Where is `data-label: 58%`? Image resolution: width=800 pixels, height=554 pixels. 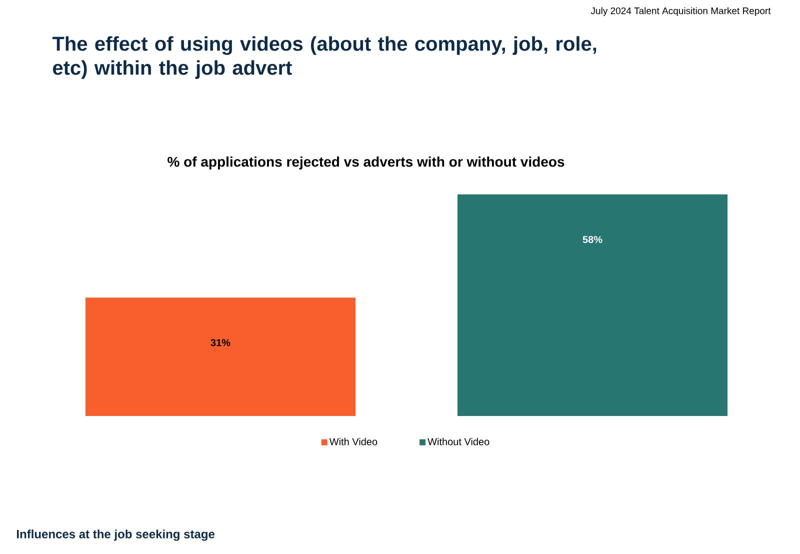
data-label: 58% is located at coordinates (592, 240).